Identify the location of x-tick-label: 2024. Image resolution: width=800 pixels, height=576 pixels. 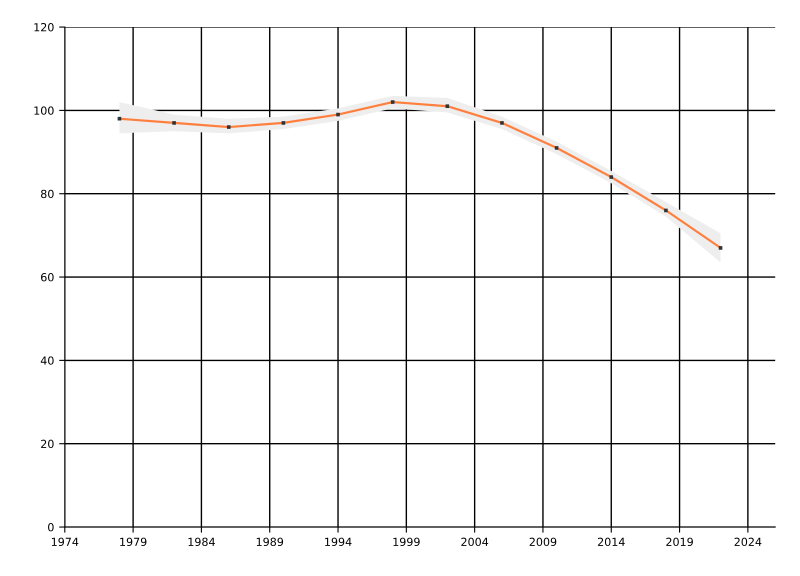
(748, 542).